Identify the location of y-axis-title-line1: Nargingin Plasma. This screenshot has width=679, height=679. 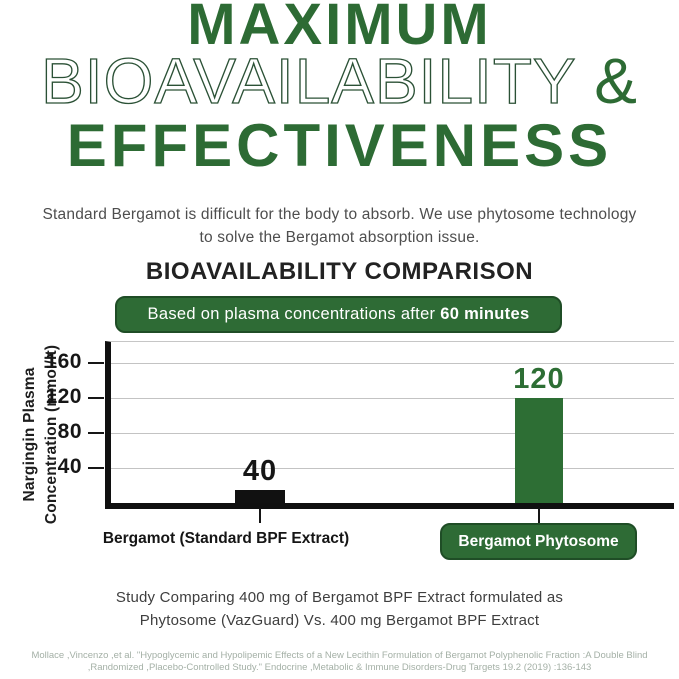
(30, 434).